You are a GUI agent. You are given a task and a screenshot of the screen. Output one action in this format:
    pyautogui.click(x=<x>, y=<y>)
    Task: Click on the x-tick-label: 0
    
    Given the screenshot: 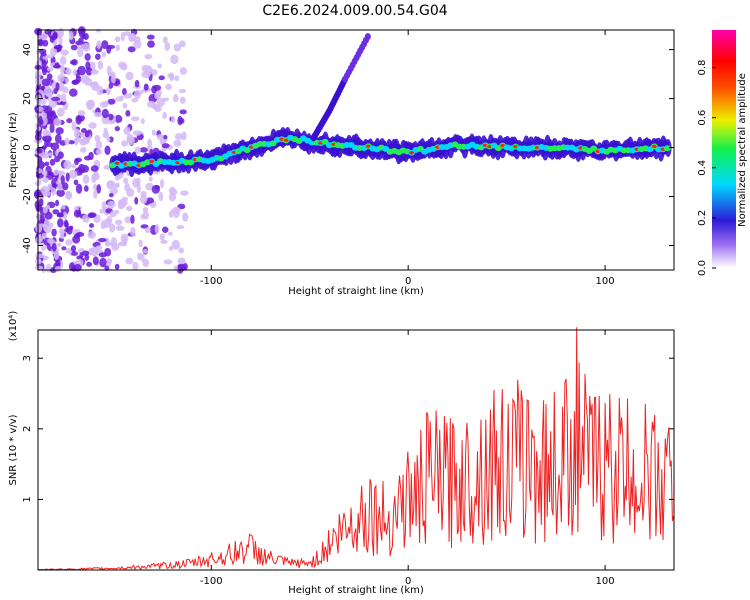 What is the action you would take?
    pyautogui.click(x=408, y=581)
    